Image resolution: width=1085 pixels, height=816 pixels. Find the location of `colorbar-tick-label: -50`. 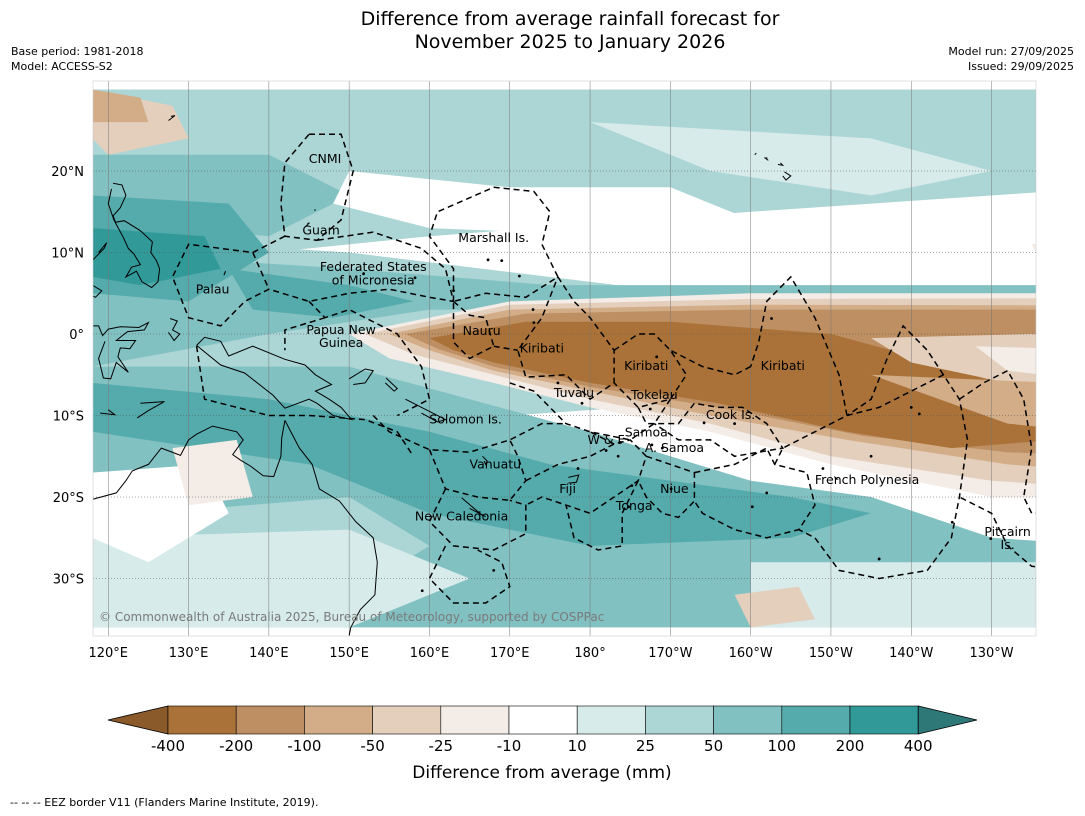

colorbar-tick-label: -50 is located at coordinates (372, 746).